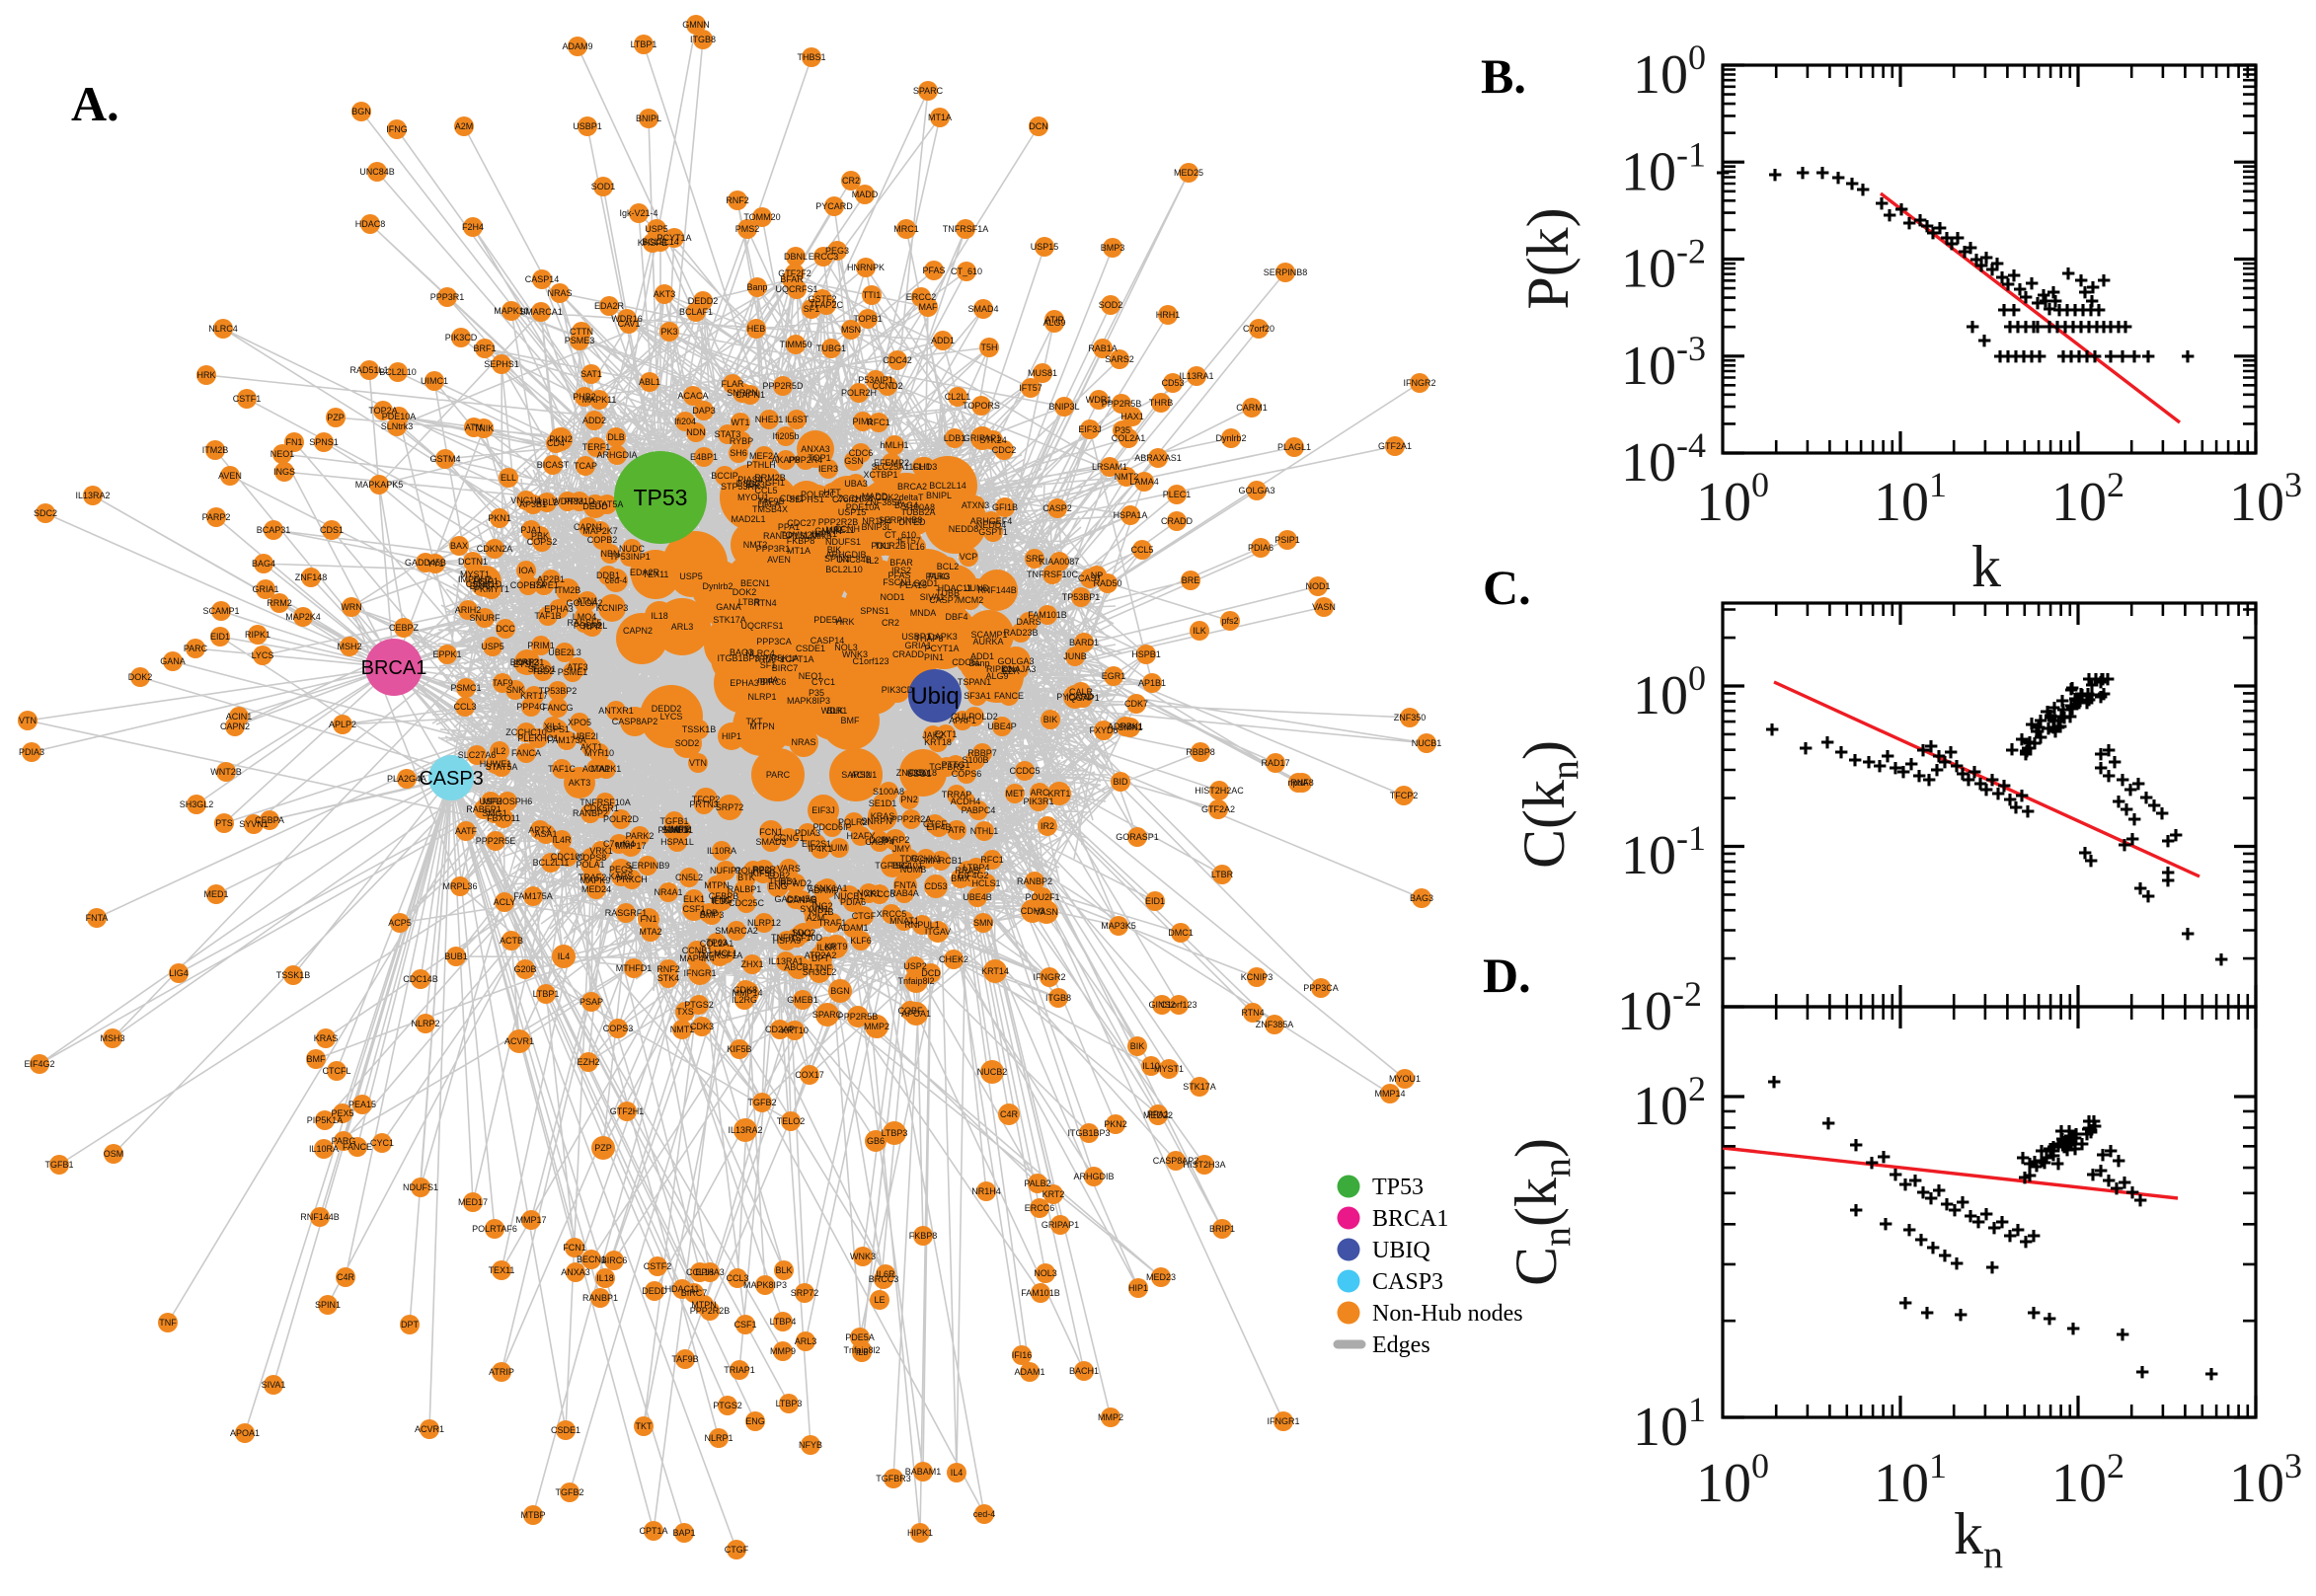 This screenshot has height=1596, width=2316. I want to click on svg-text: HNRNPK, so click(866, 267).